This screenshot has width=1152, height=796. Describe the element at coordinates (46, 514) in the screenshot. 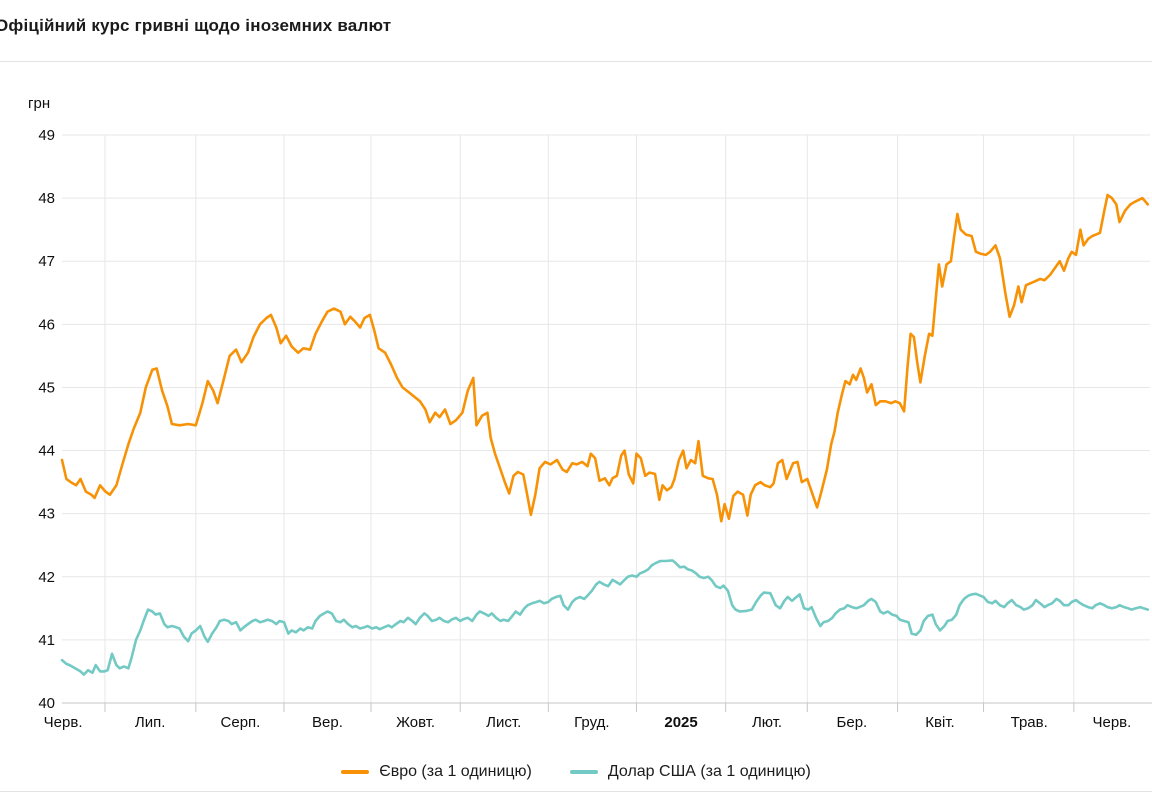

I see `y-tick-label: 43` at that location.